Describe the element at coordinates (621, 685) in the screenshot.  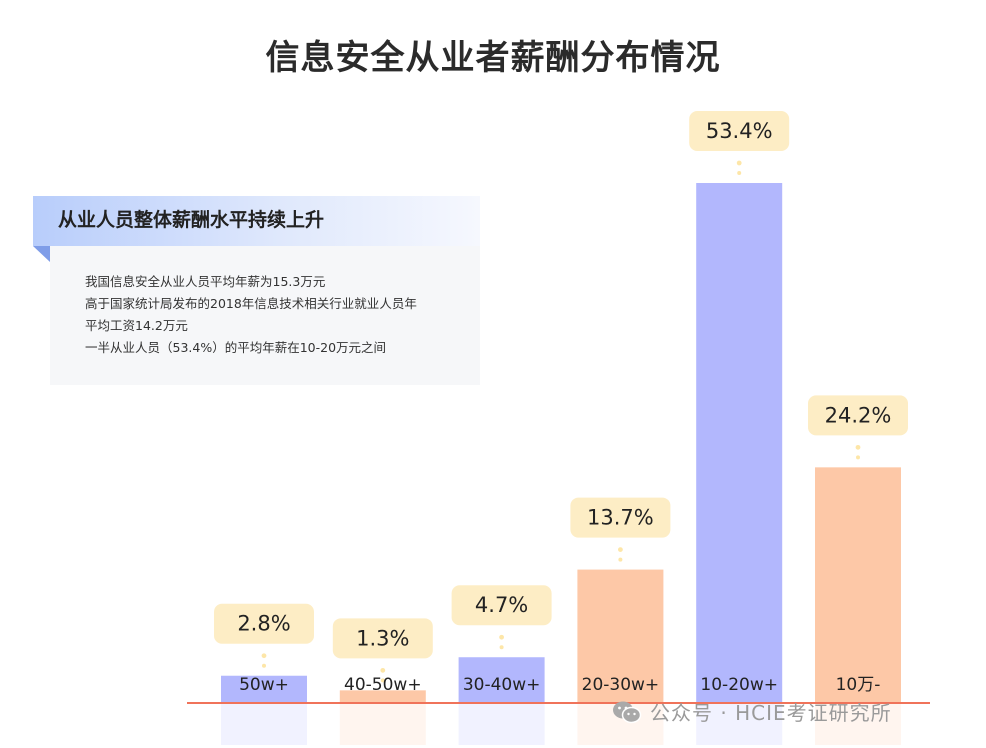
I see `category-label: 20-30w+` at that location.